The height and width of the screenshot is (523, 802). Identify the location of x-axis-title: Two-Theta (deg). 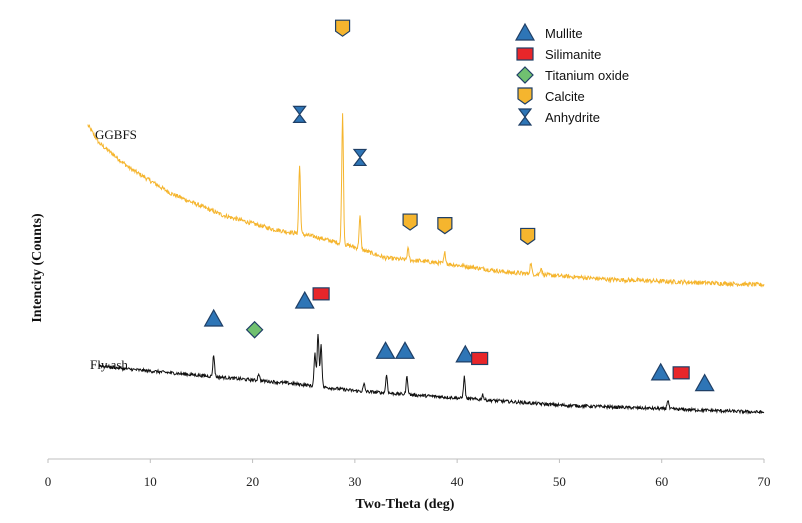
(405, 504).